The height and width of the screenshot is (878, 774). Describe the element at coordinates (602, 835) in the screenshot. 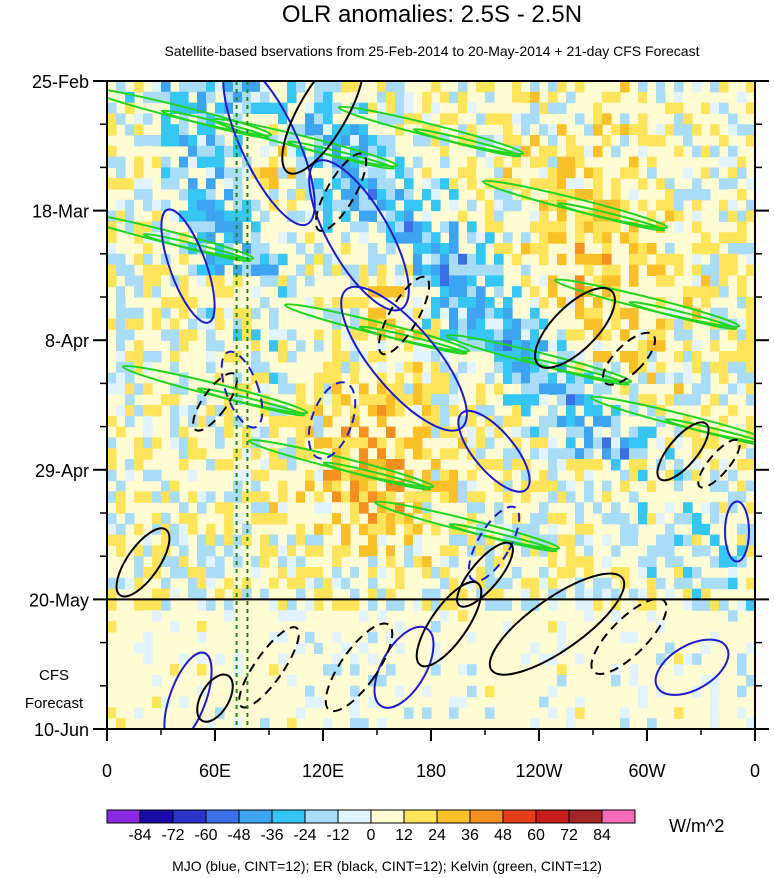

I see `colorbar-level-label: 84` at that location.